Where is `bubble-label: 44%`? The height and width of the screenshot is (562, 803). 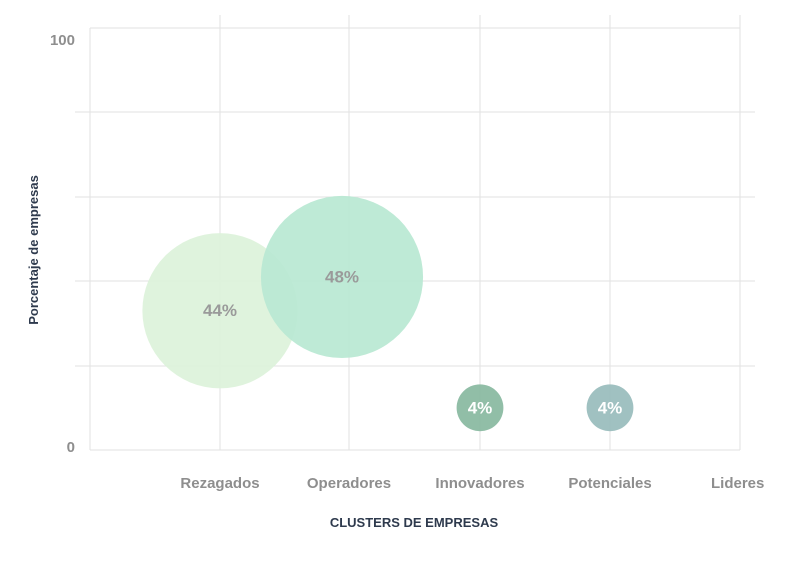
bubble-label: 44% is located at coordinates (220, 310).